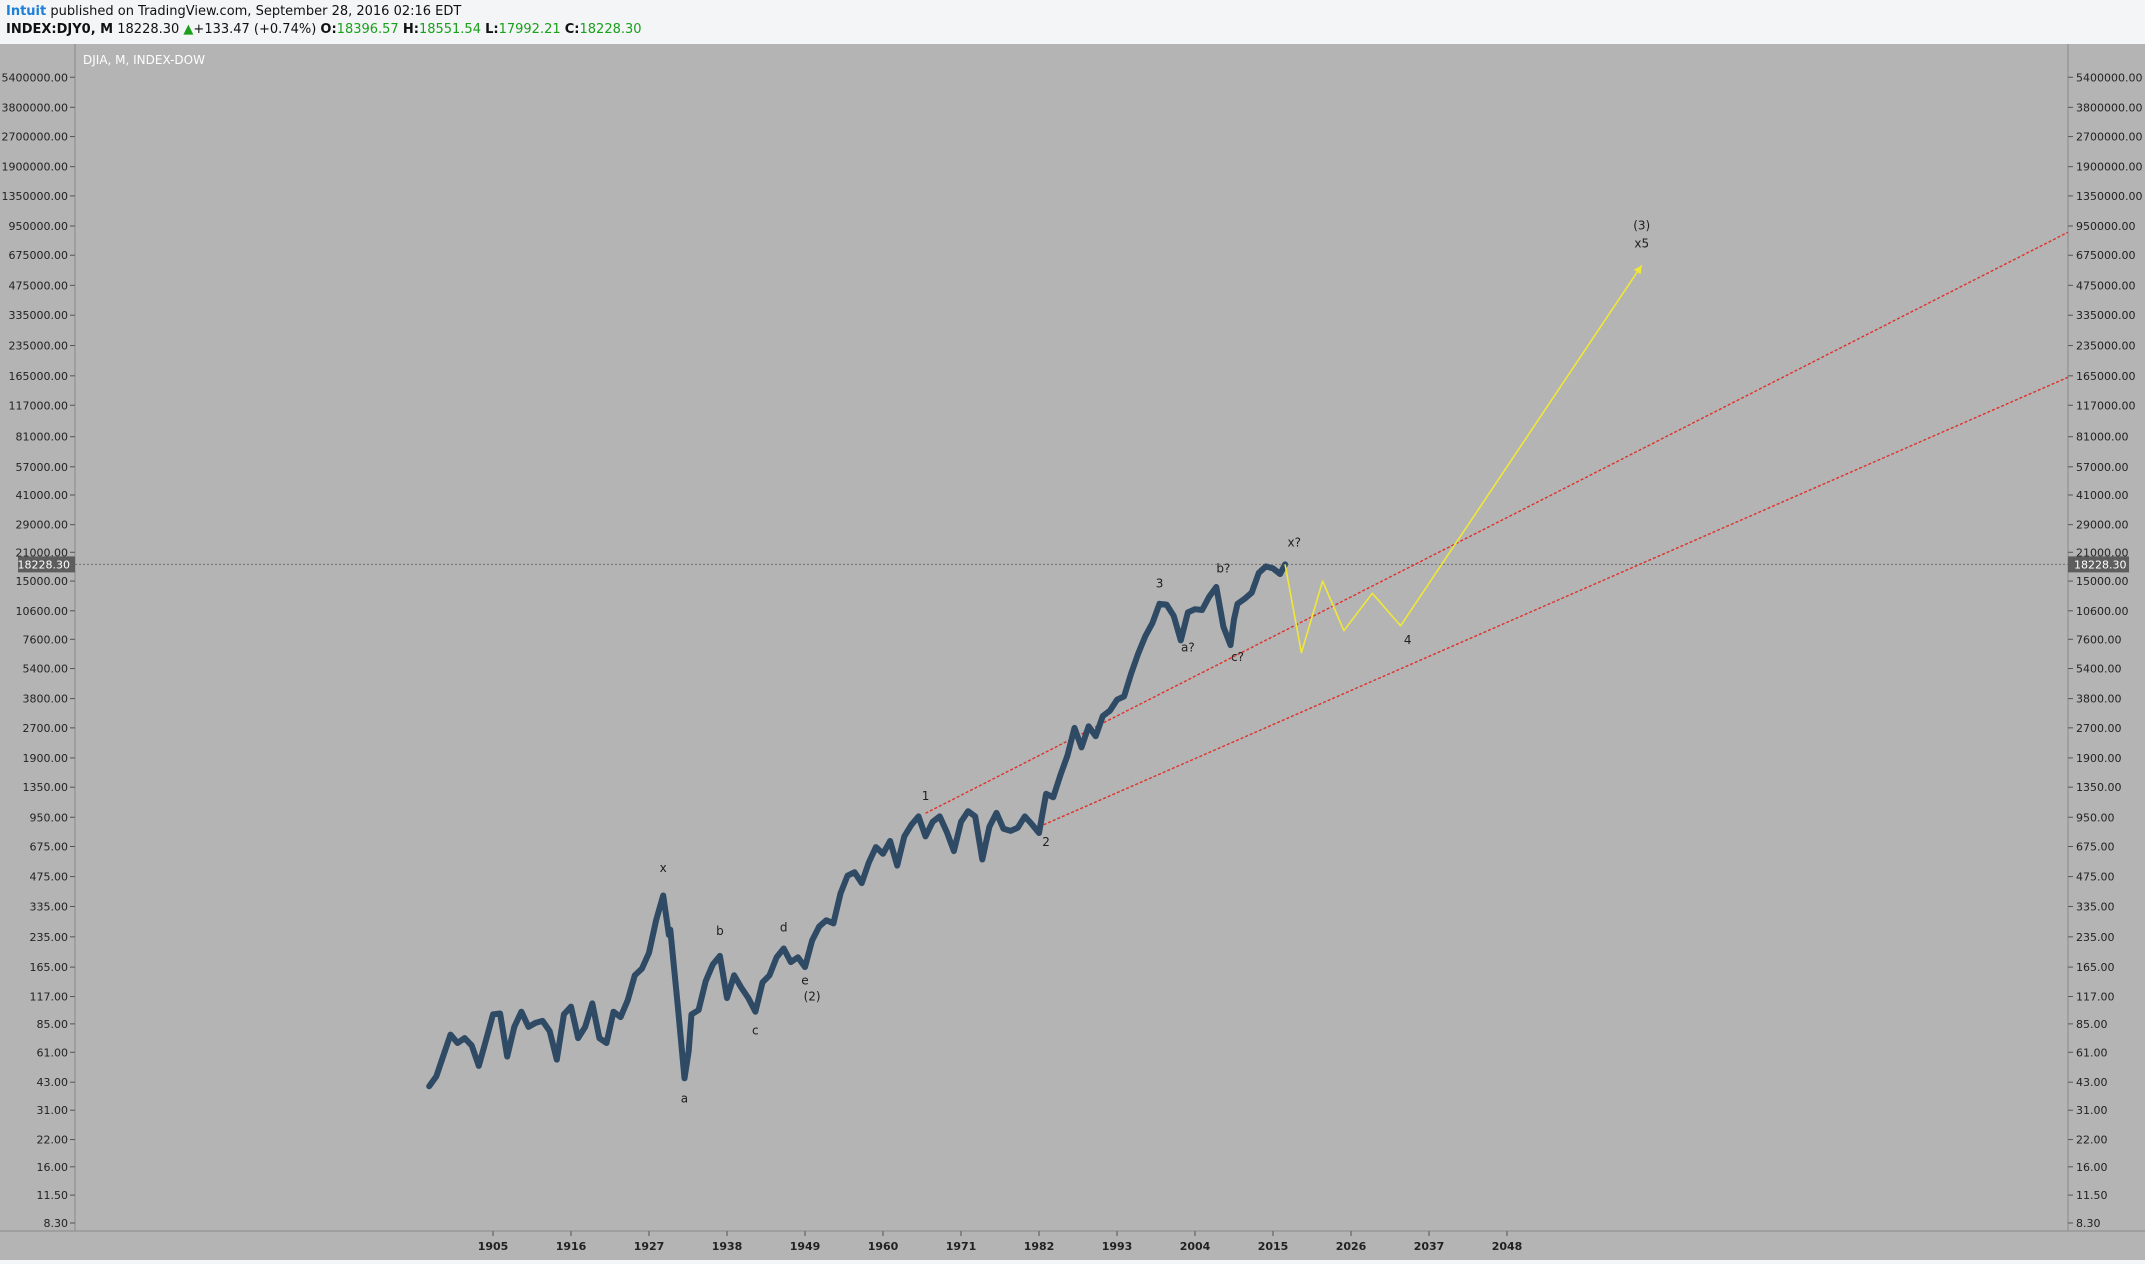 The width and height of the screenshot is (2145, 1264). Describe the element at coordinates (46, 728) in the screenshot. I see `left-axis-tick-label: 2700.00` at that location.